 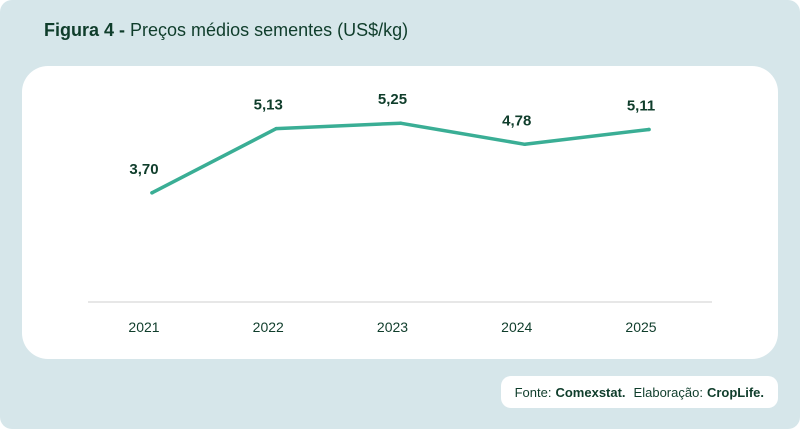 I want to click on figure-title-text: Preços médios sementes (US$/kg), so click(x=269, y=30).